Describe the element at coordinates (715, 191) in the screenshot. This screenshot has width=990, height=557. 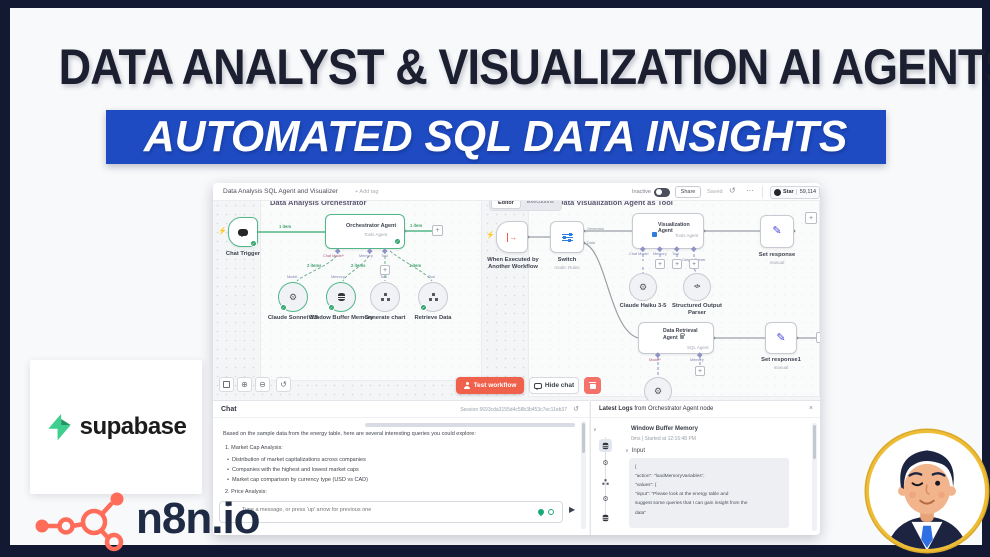
I see `saved-status: Saved` at that location.